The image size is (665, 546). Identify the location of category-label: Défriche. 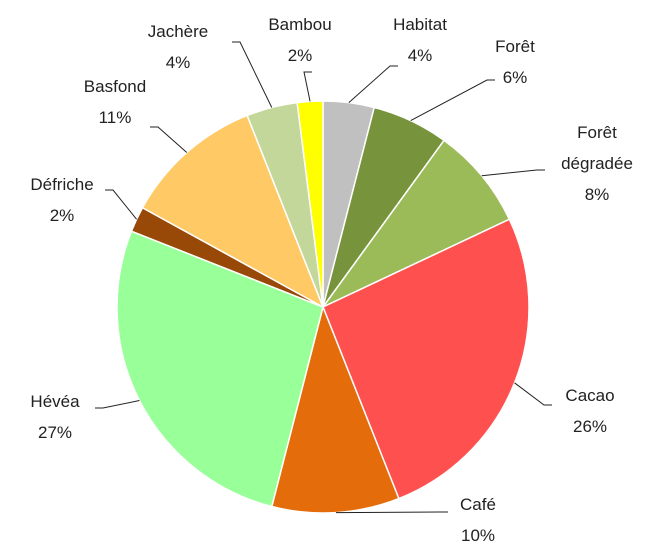
(62, 184).